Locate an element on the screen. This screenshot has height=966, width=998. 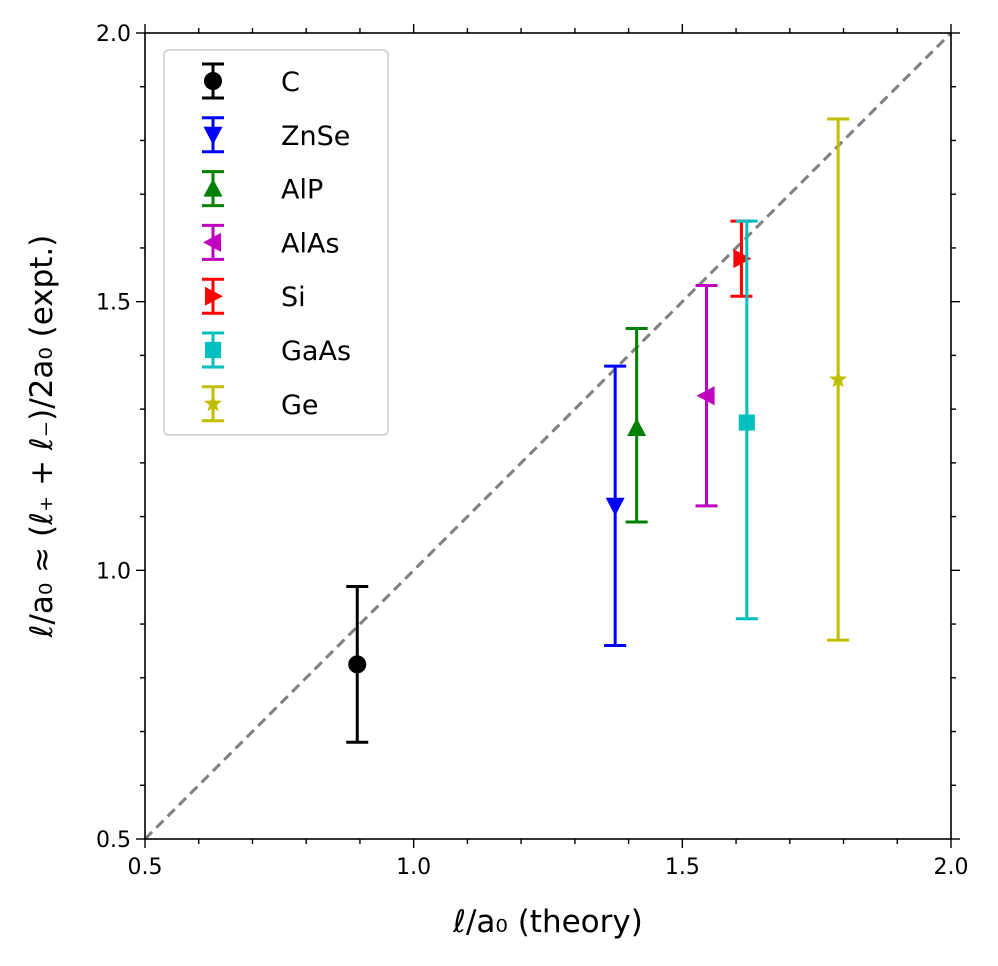
legend-label: GaAs is located at coordinates (316, 351).